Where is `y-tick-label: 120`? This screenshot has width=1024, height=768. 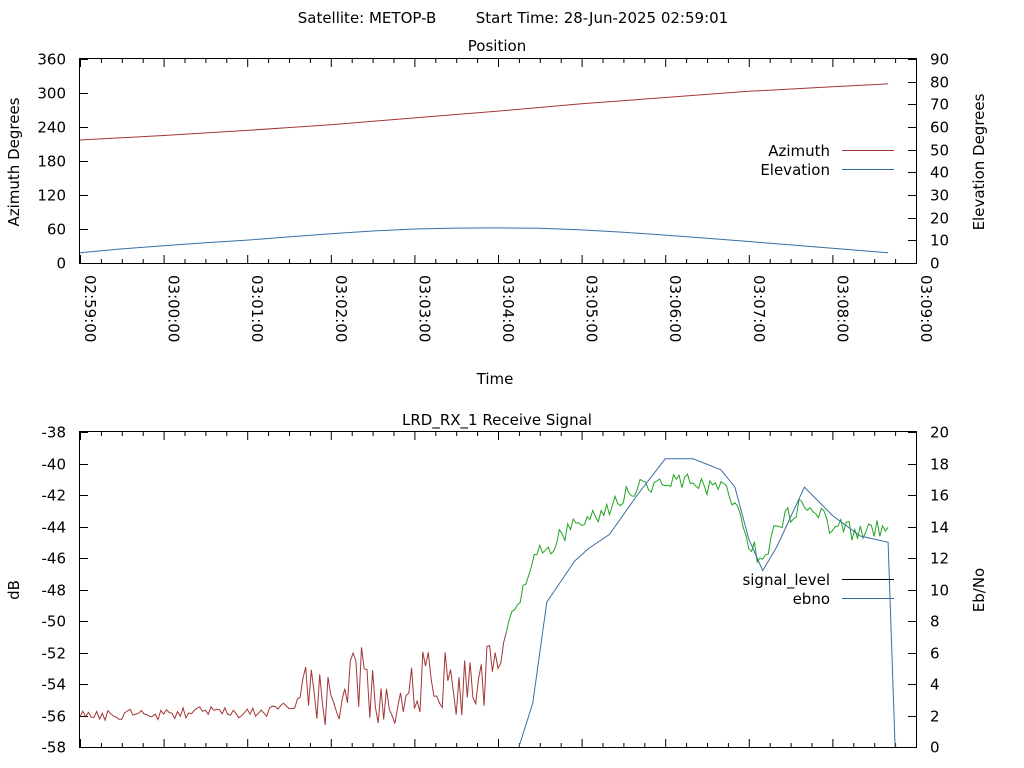
y-tick-label: 120 is located at coordinates (51, 196).